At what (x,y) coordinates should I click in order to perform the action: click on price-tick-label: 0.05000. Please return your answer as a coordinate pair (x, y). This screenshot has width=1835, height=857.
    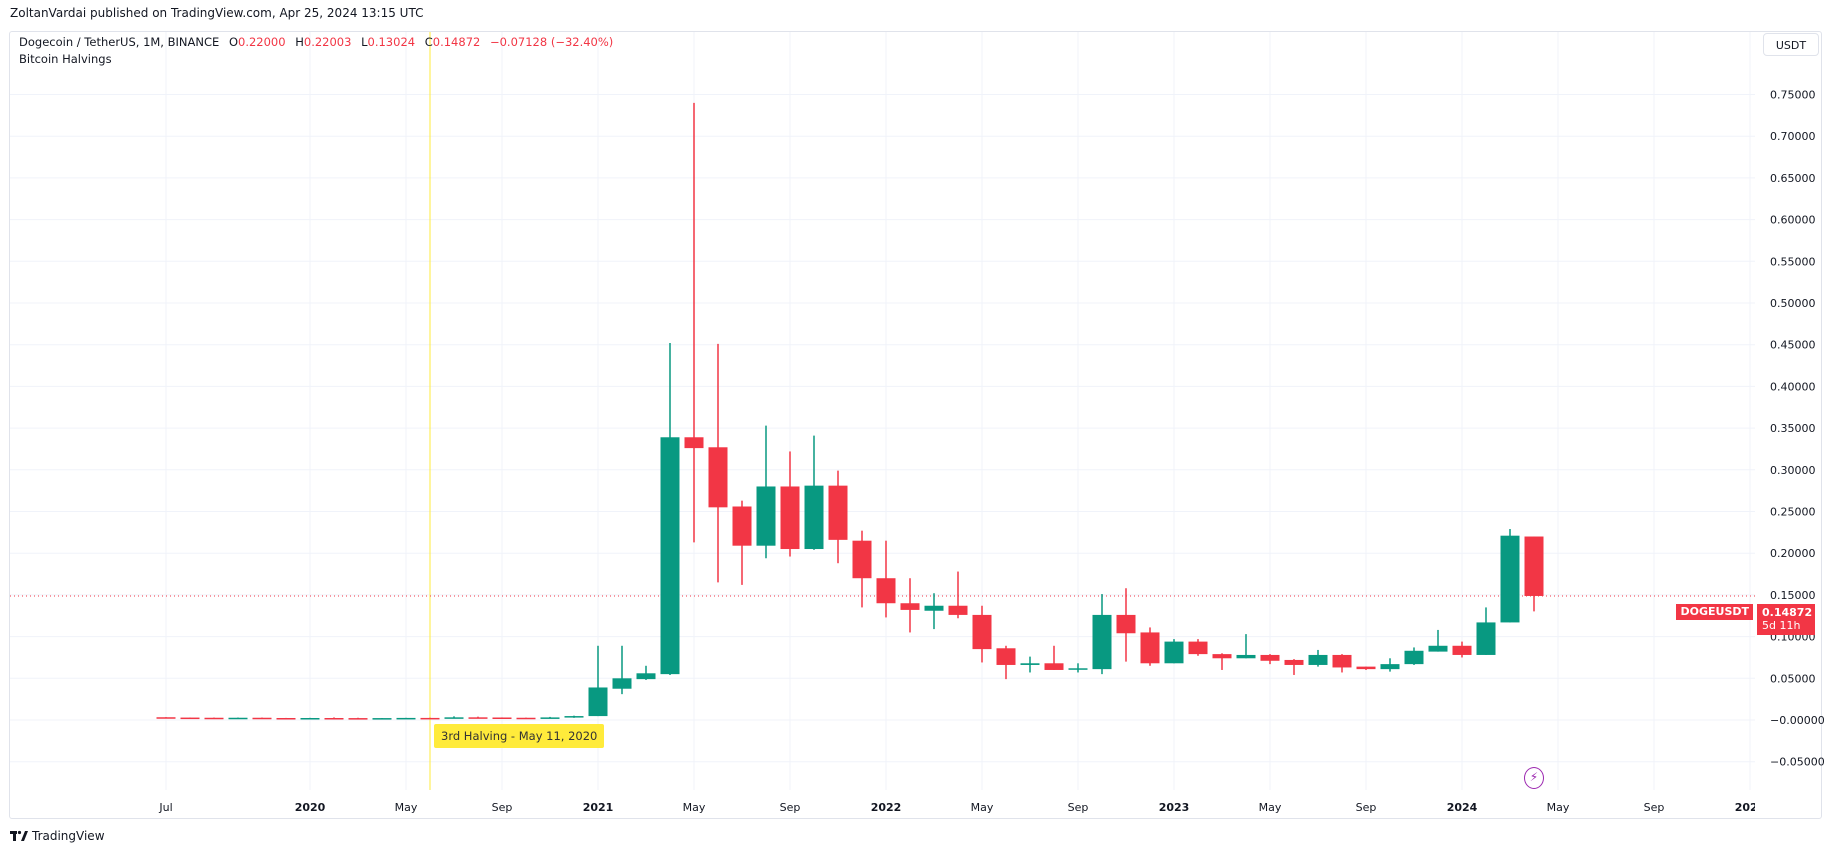
    Looking at the image, I should click on (1793, 678).